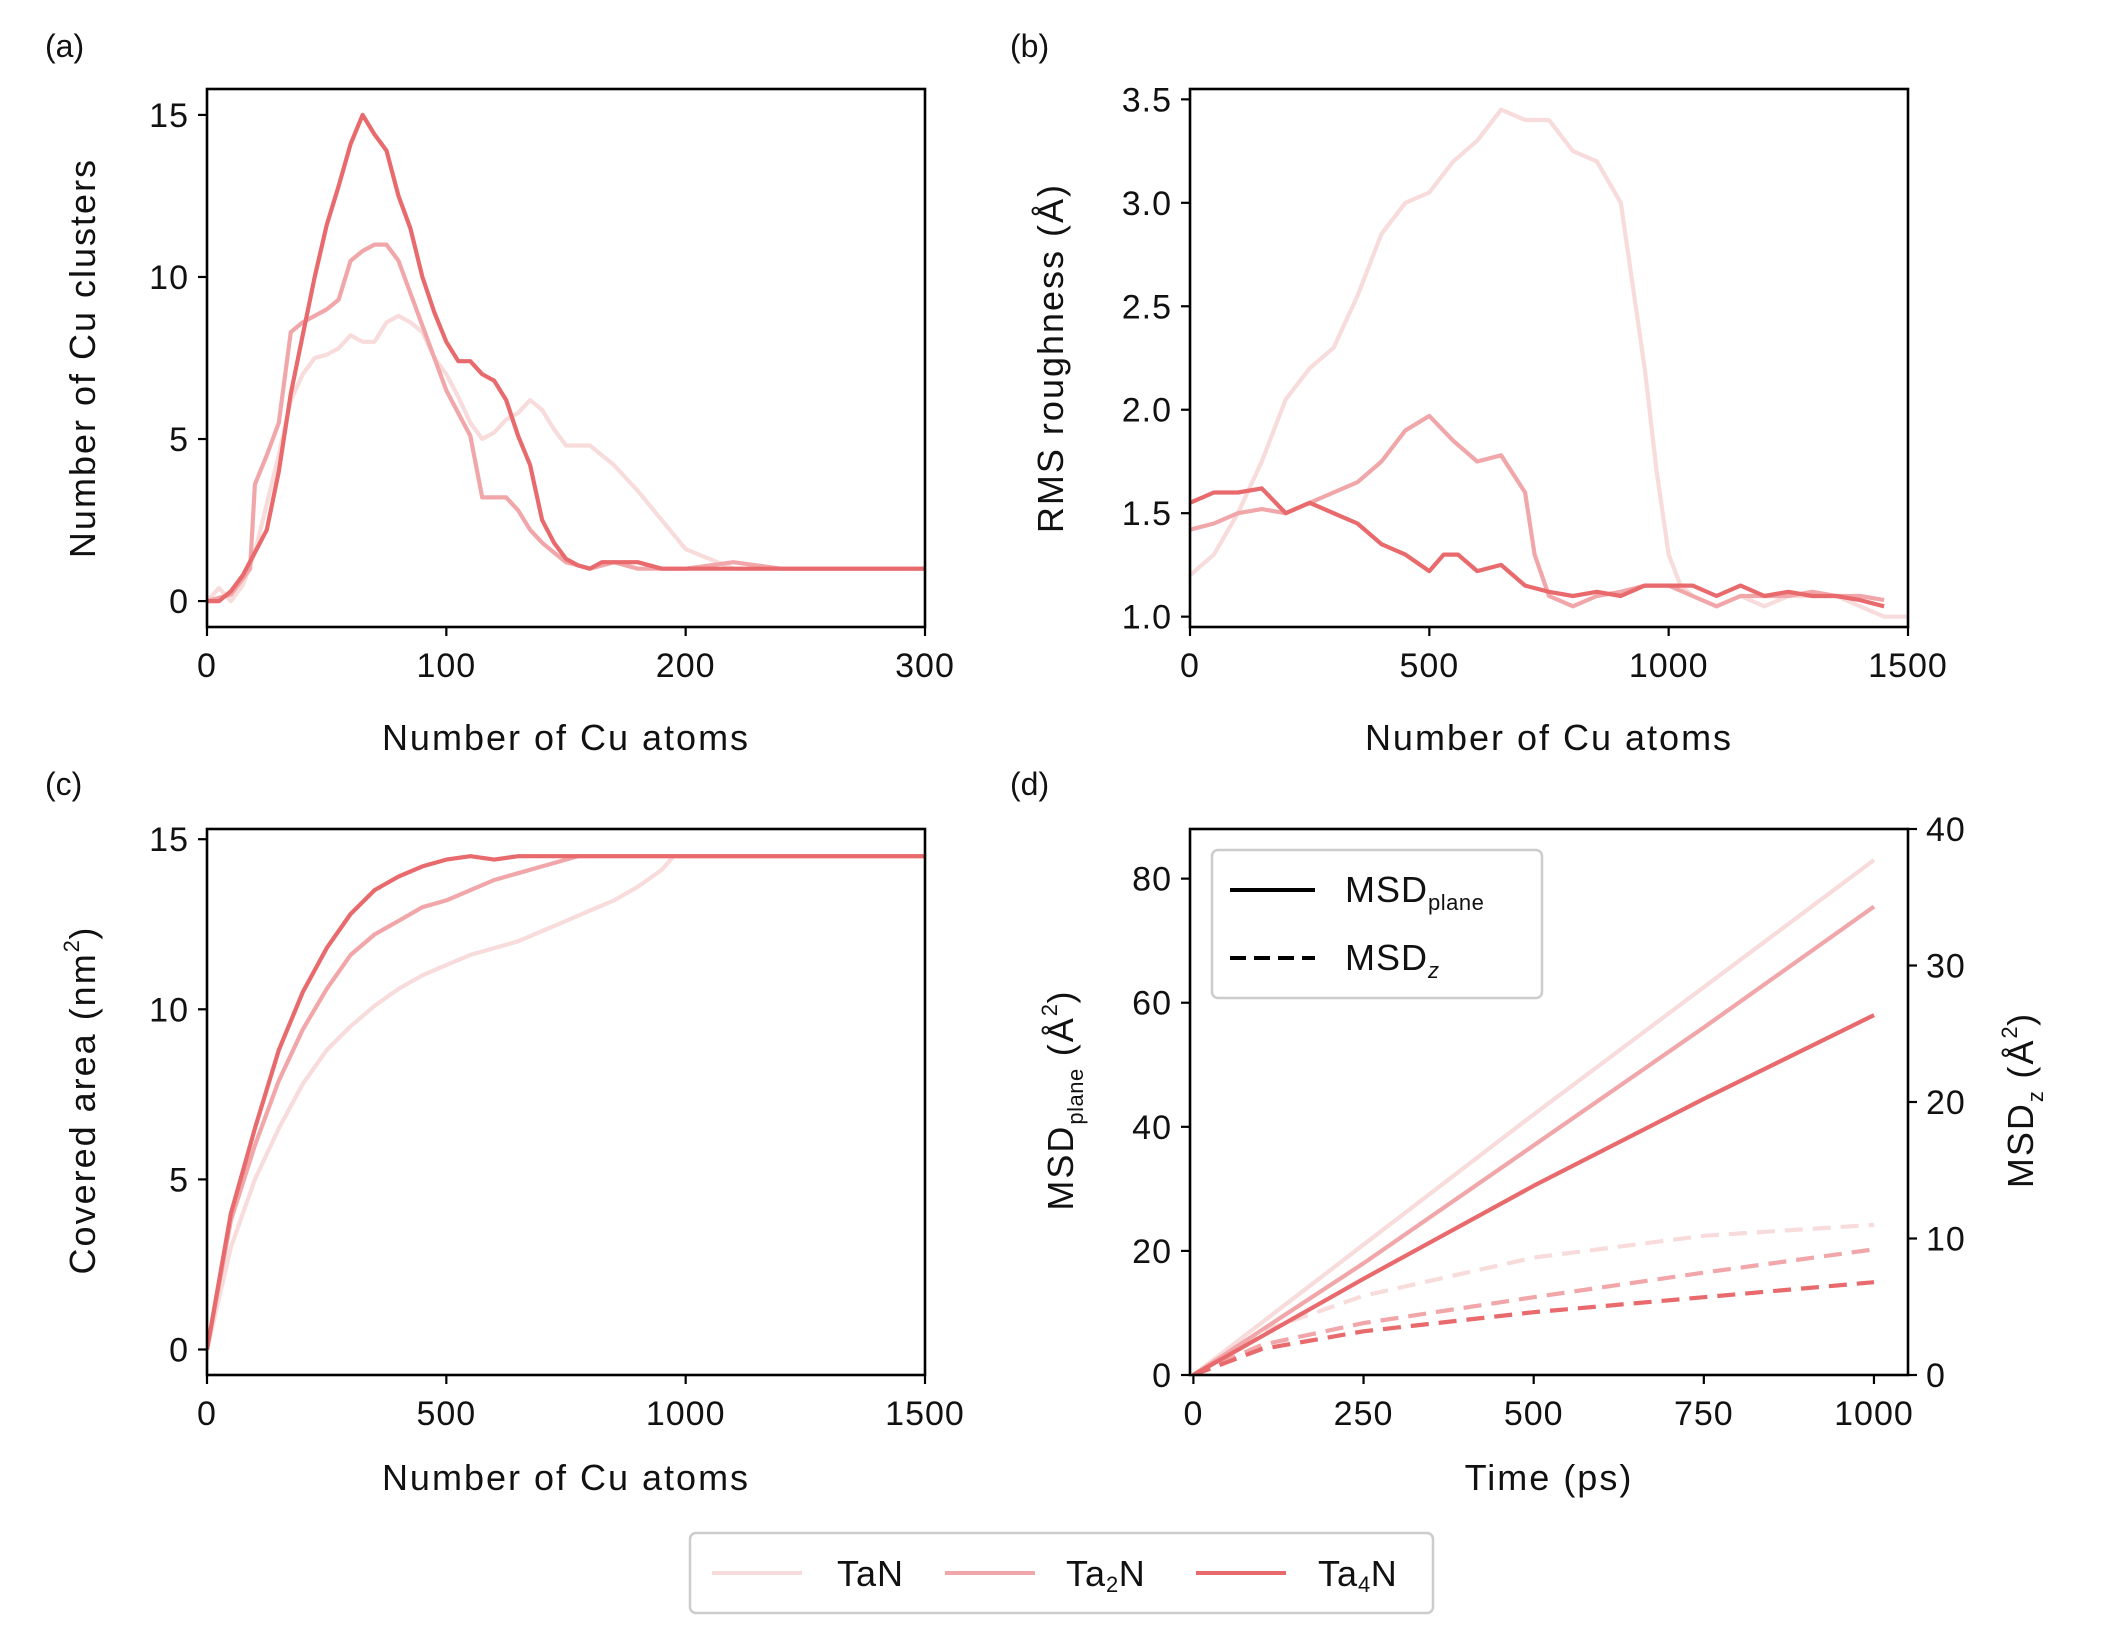 The height and width of the screenshot is (1630, 2107). I want to click on panel-d-y-ticks-left: 0 20 40 60 80, so click(1161, 1128).